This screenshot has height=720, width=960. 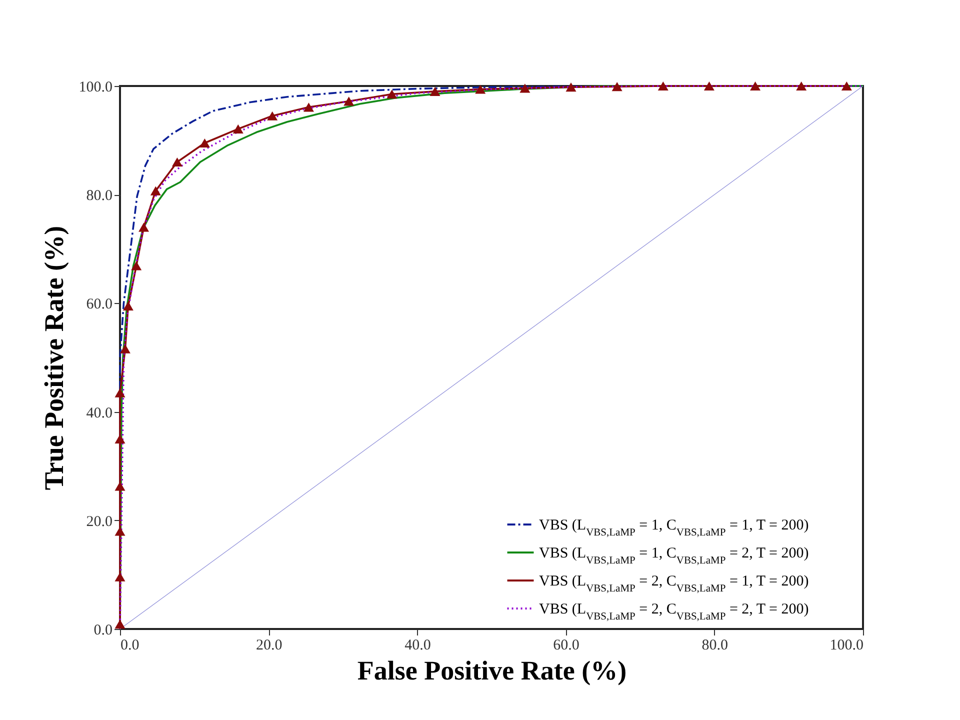 What do you see at coordinates (99, 522) in the screenshot?
I see `y-tick-label: 20.0` at bounding box center [99, 522].